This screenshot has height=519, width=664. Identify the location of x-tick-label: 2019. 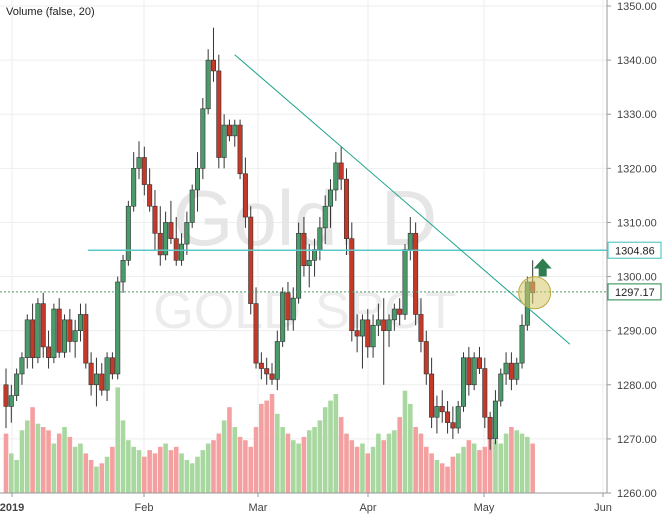
(12, 508).